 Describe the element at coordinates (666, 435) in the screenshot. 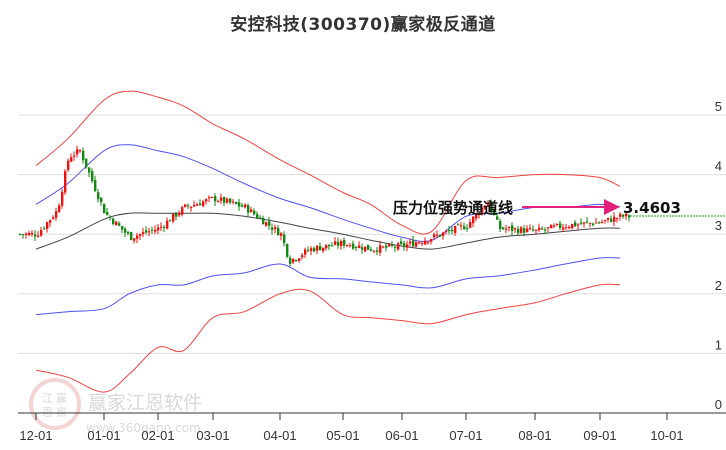

I see `x-tick-label: 10-01` at that location.